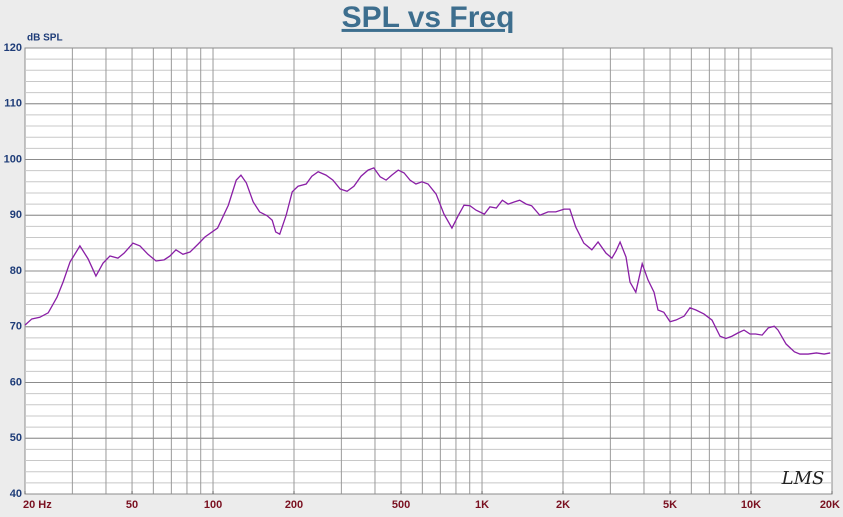  Describe the element at coordinates (428, 17) in the screenshot. I see `chart-title: SPL vs Freq` at that location.